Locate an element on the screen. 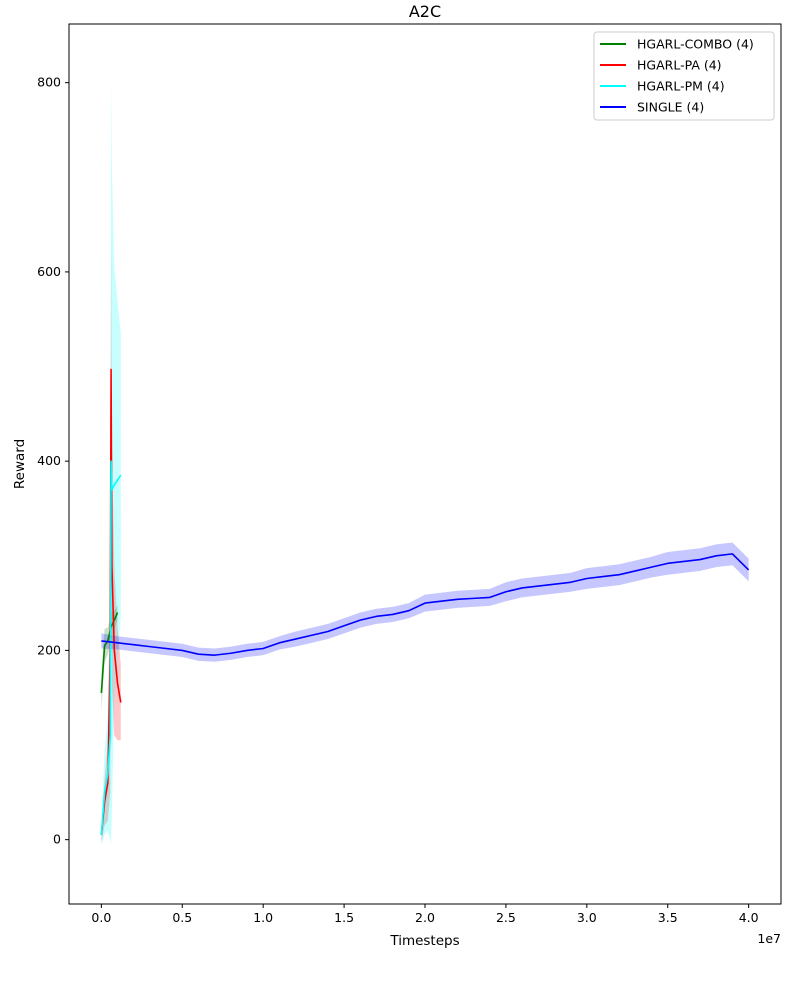  x-tick-label: 1.5 is located at coordinates (344, 917).